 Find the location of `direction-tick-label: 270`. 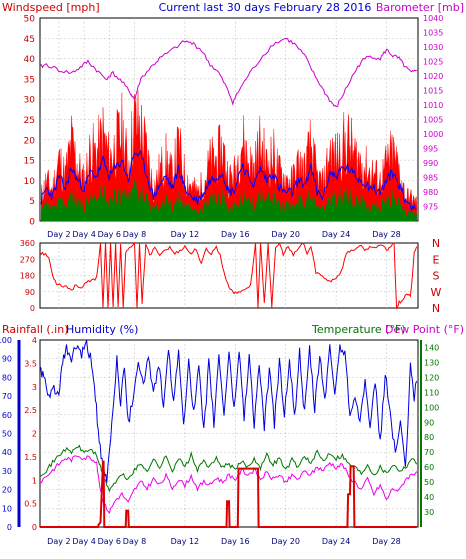

direction-tick-label: 270 is located at coordinates (27, 259).